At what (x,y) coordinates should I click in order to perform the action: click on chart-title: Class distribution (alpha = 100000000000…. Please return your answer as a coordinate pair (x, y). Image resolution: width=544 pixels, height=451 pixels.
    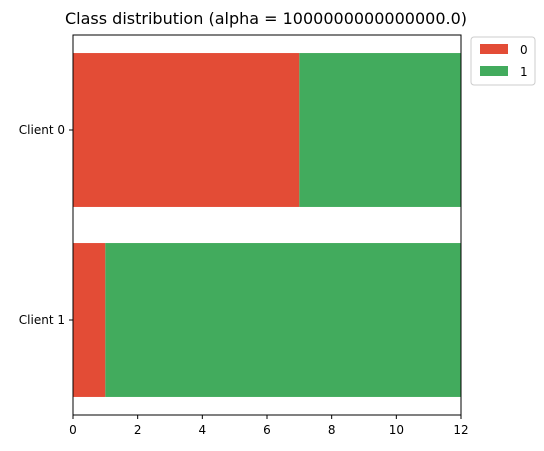
    Looking at the image, I should click on (266, 18).